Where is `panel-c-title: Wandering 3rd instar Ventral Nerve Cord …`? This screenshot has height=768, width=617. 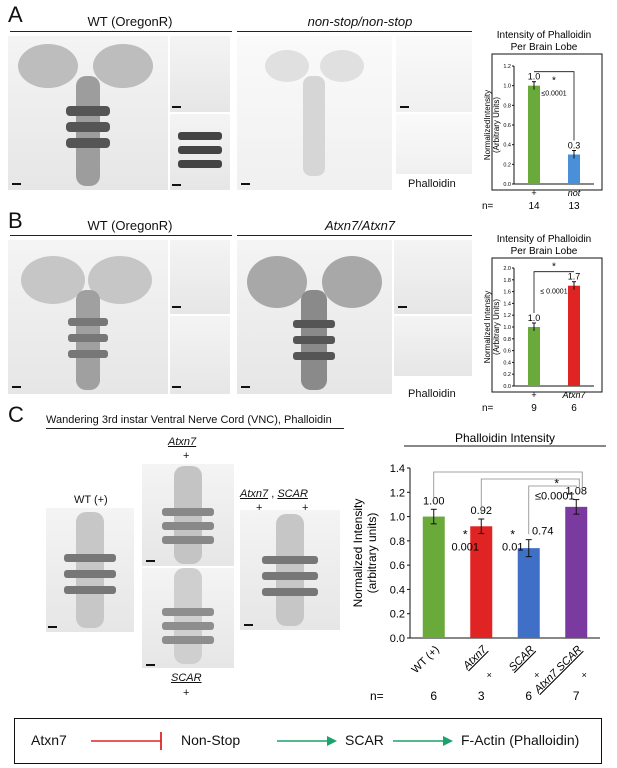 panel-c-title: Wandering 3rd instar Ventral Nerve Cord … is located at coordinates (189, 420).